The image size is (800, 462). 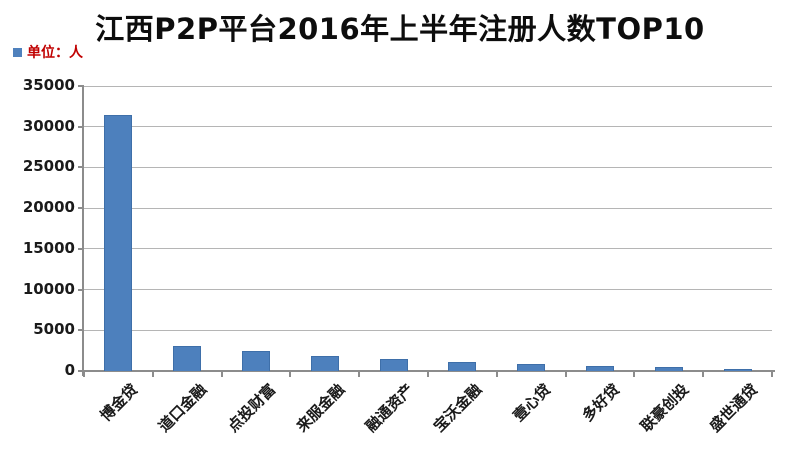 What do you see at coordinates (119, 402) in the screenshot?
I see `x-axis-tick-label: 博金贷` at bounding box center [119, 402].